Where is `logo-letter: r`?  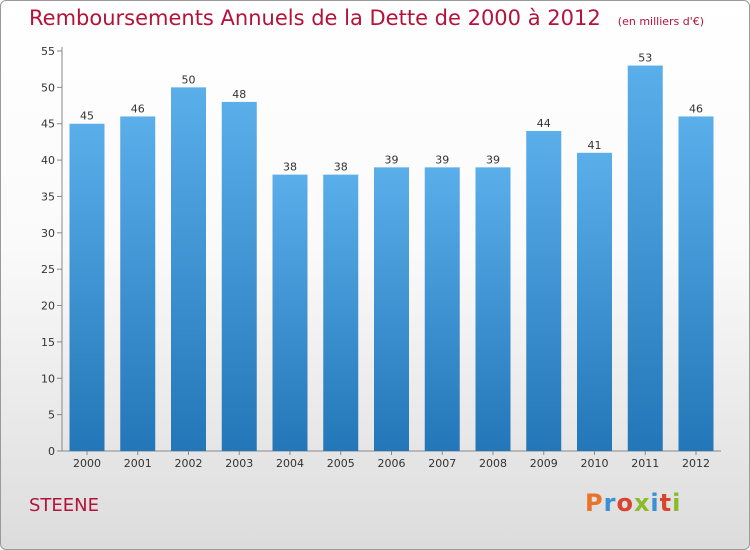 logo-letter: r is located at coordinates (610, 503).